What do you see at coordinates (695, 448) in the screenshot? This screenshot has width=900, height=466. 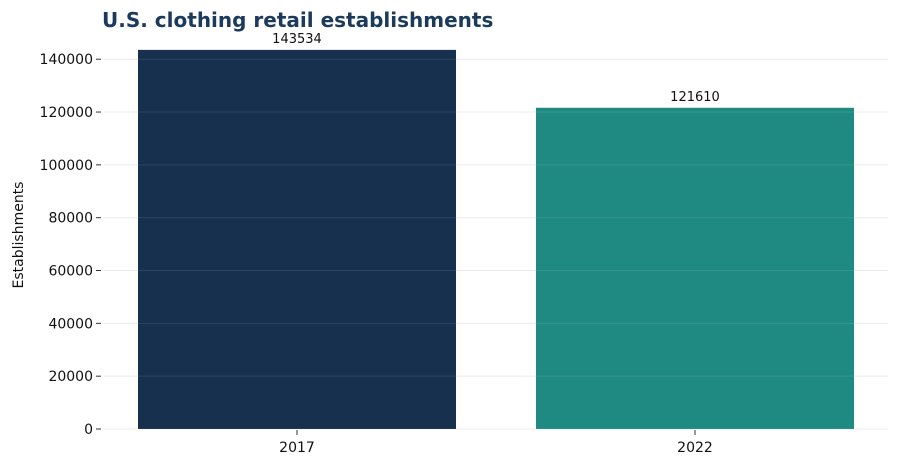 I see `x-tick-label: 2022` at bounding box center [695, 448].